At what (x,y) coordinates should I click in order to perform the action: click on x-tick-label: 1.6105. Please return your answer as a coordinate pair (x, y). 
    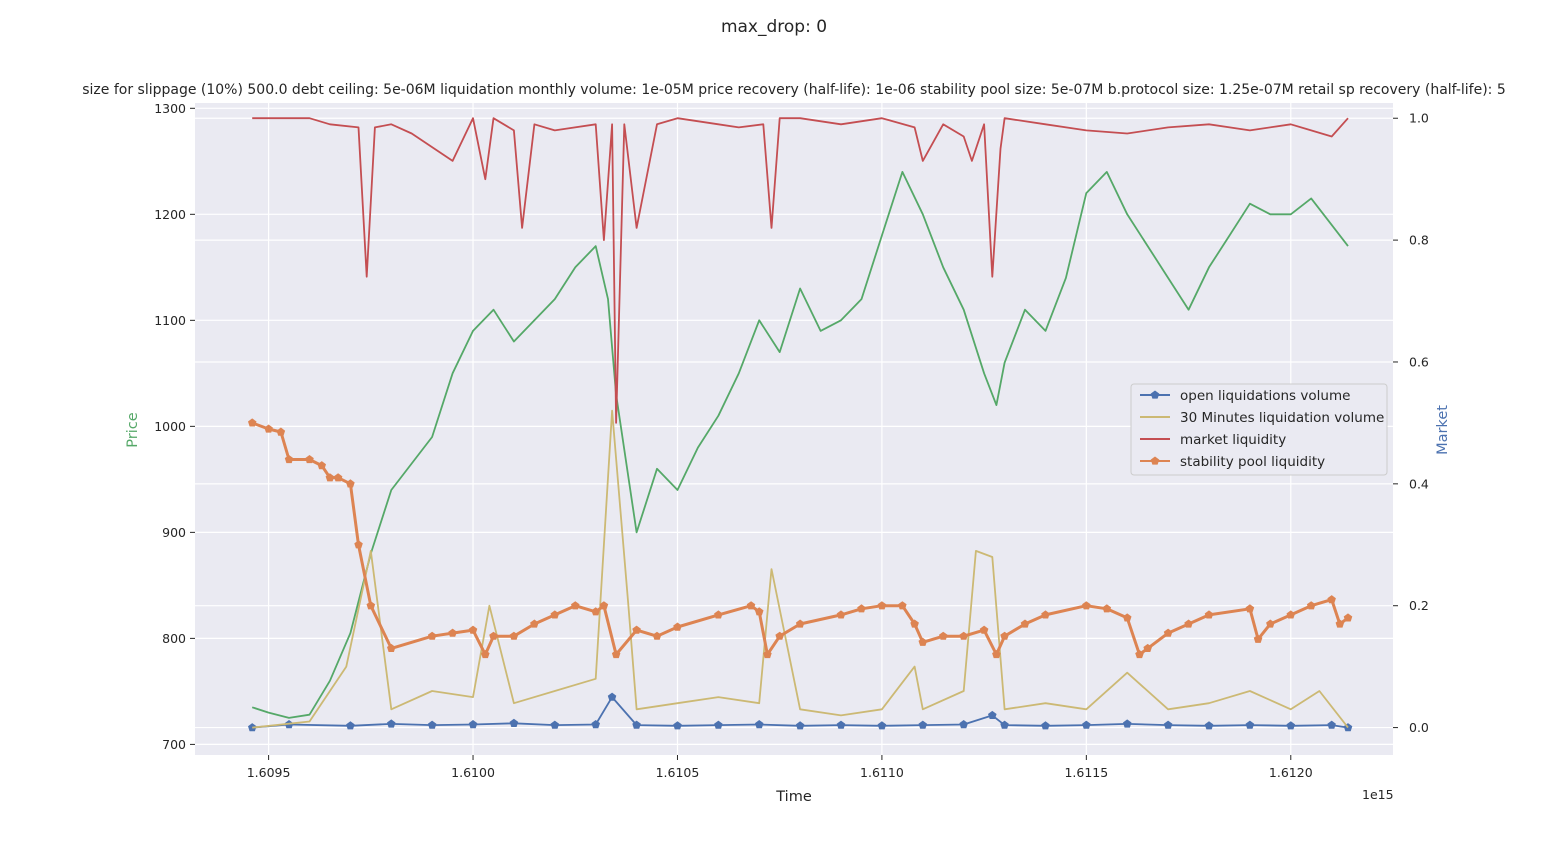
    Looking at the image, I should click on (678, 772).